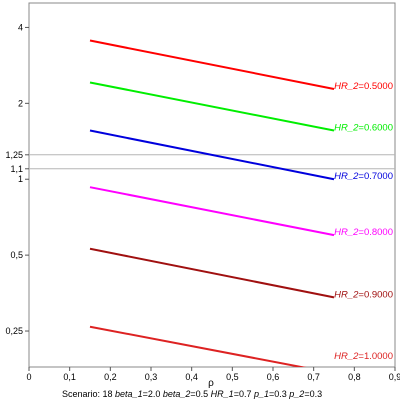 The height and width of the screenshot is (400, 400). Describe the element at coordinates (191, 377) in the screenshot. I see `x-tick-label-4: 0,4` at that location.